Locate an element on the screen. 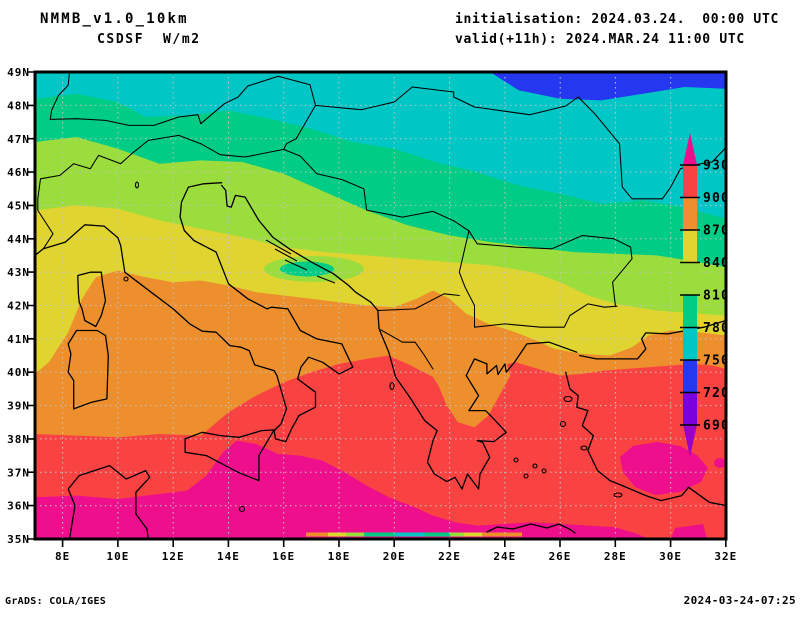  lat-tick-label: 44N is located at coordinates (18, 239).